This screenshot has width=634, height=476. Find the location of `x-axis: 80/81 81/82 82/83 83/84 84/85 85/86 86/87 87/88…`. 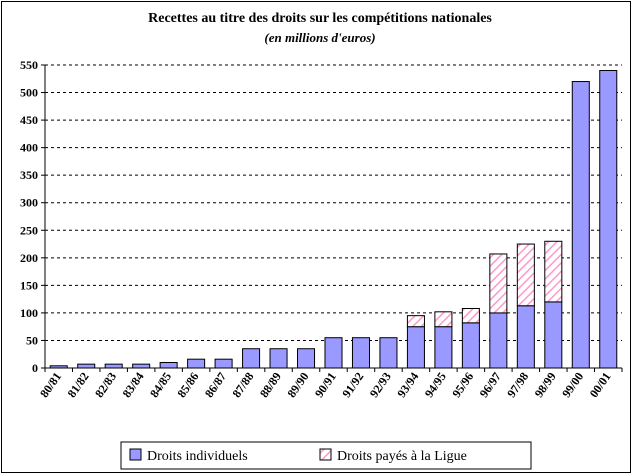

x-axis: 80/81 81/82 82/83 83/84 84/85 85/86 86/87 87/88… is located at coordinates (330, 383).